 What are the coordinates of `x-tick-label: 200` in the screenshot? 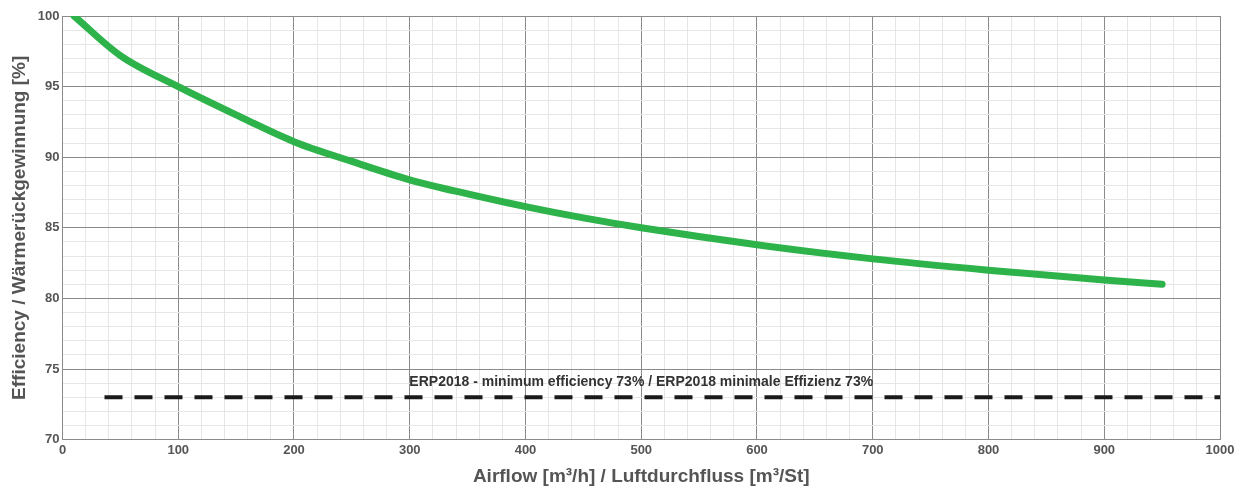 It's located at (294, 449).